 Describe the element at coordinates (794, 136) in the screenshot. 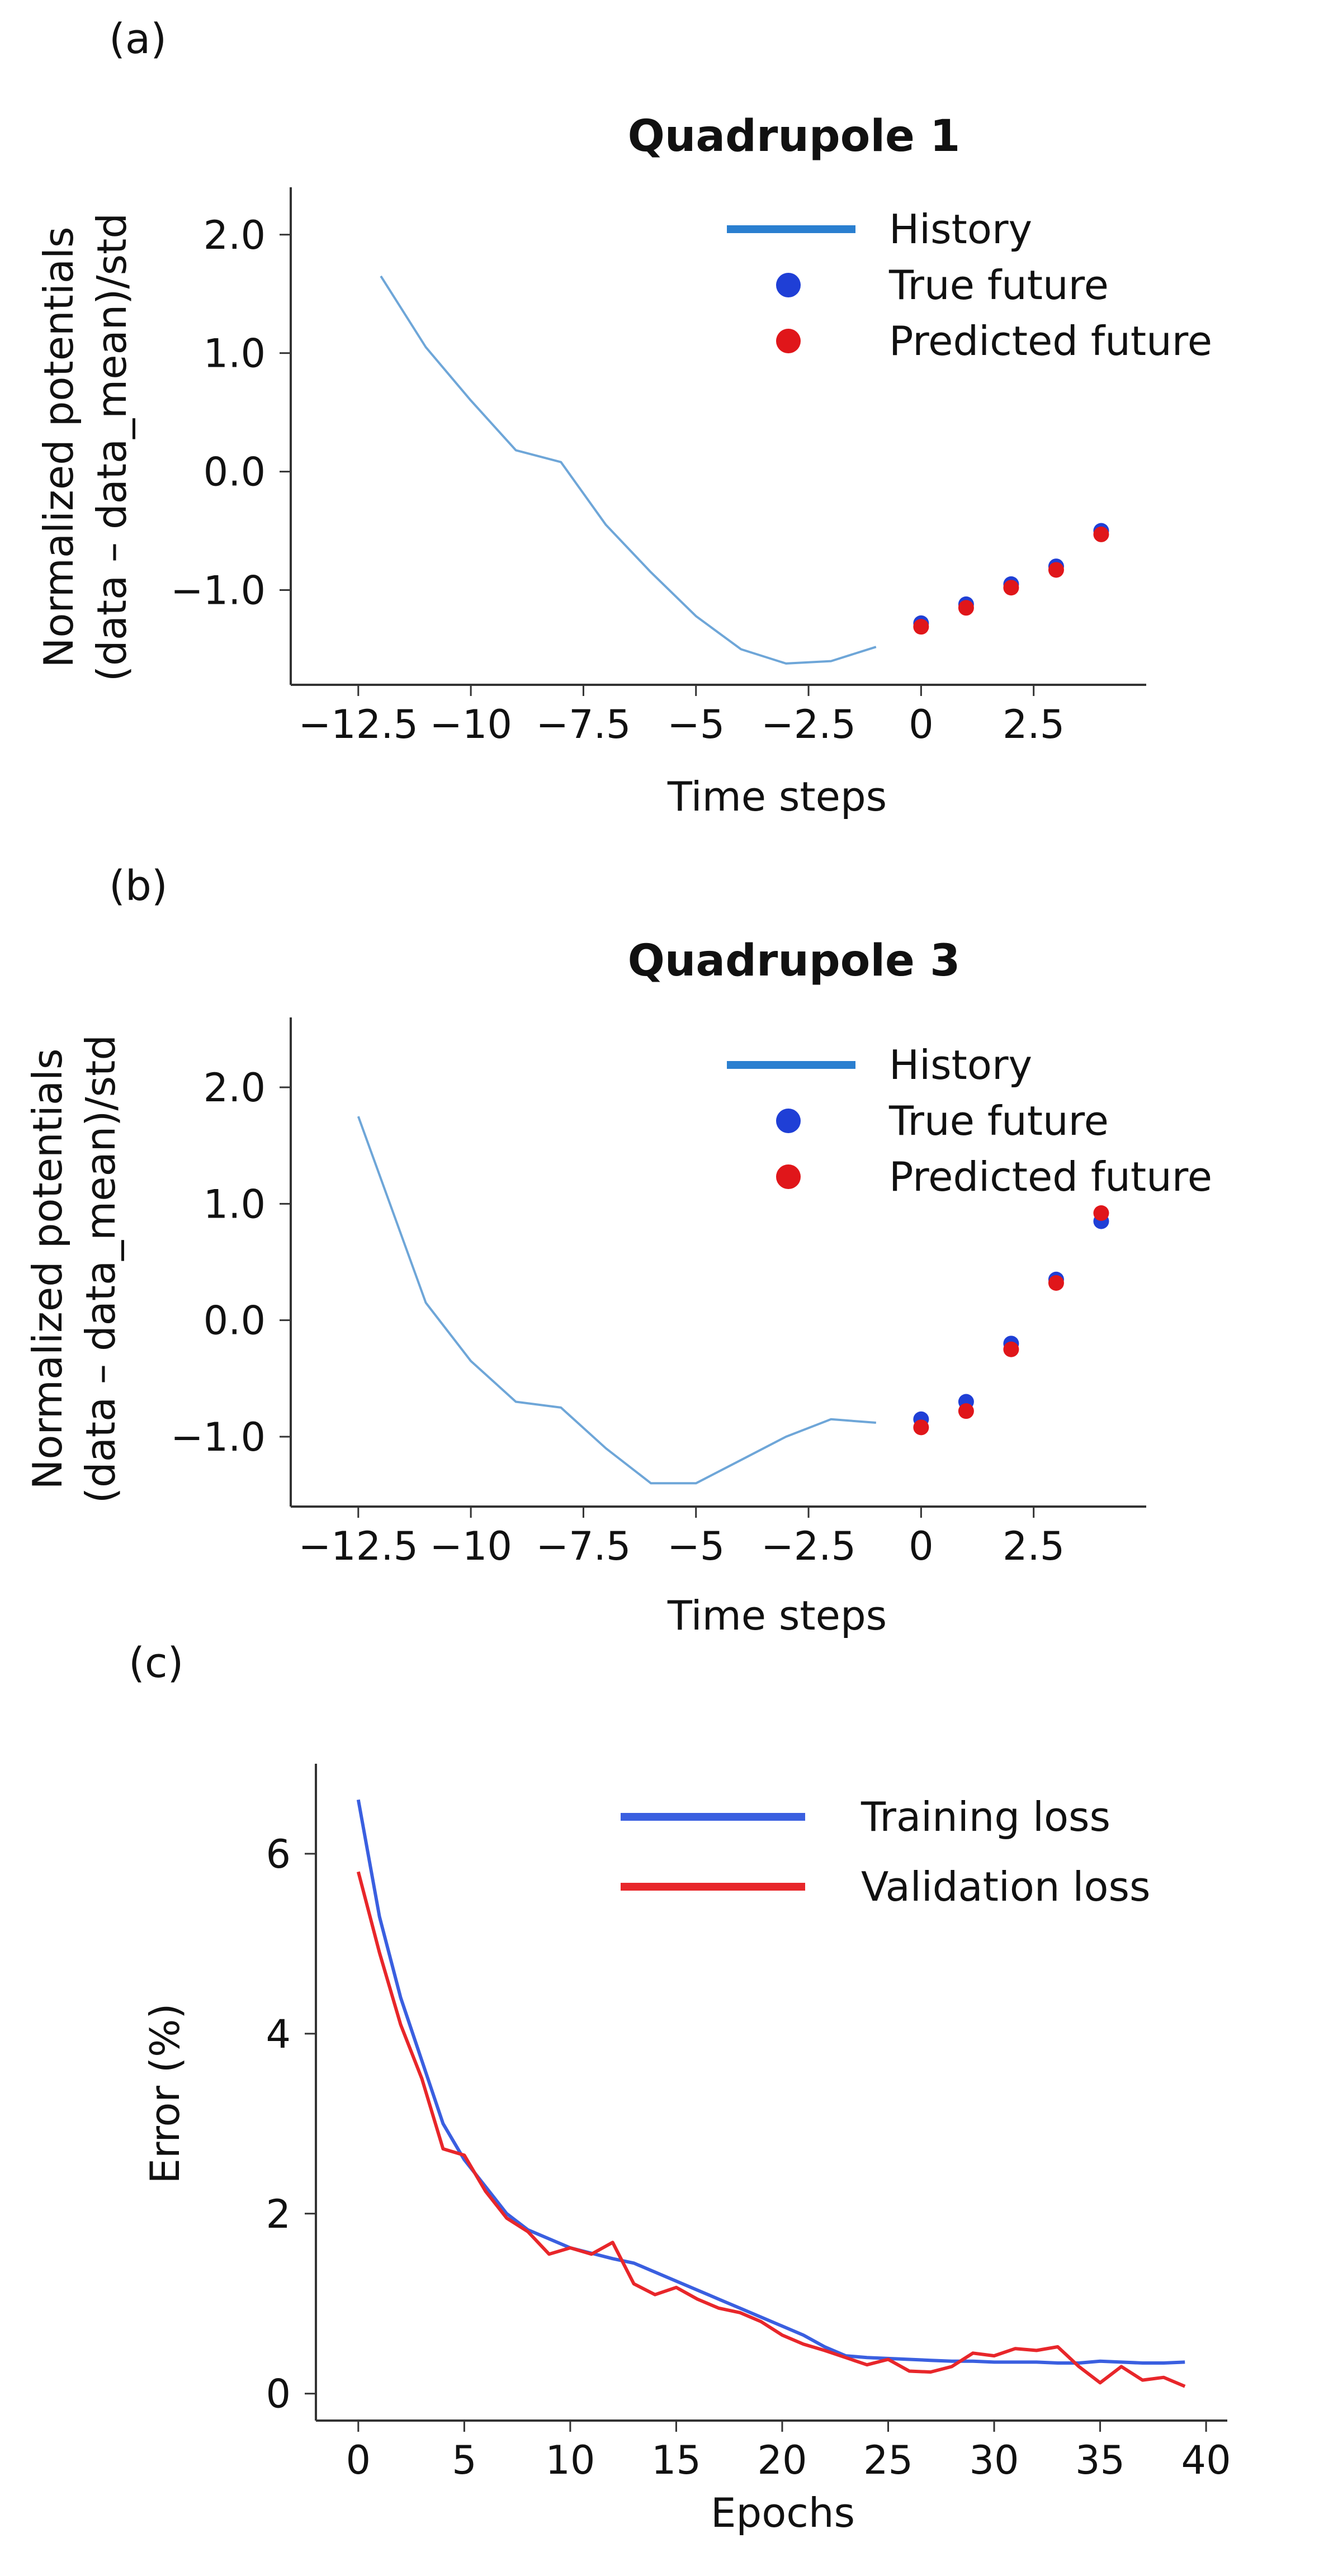

I see `chart-title: Quadrupole 1` at that location.